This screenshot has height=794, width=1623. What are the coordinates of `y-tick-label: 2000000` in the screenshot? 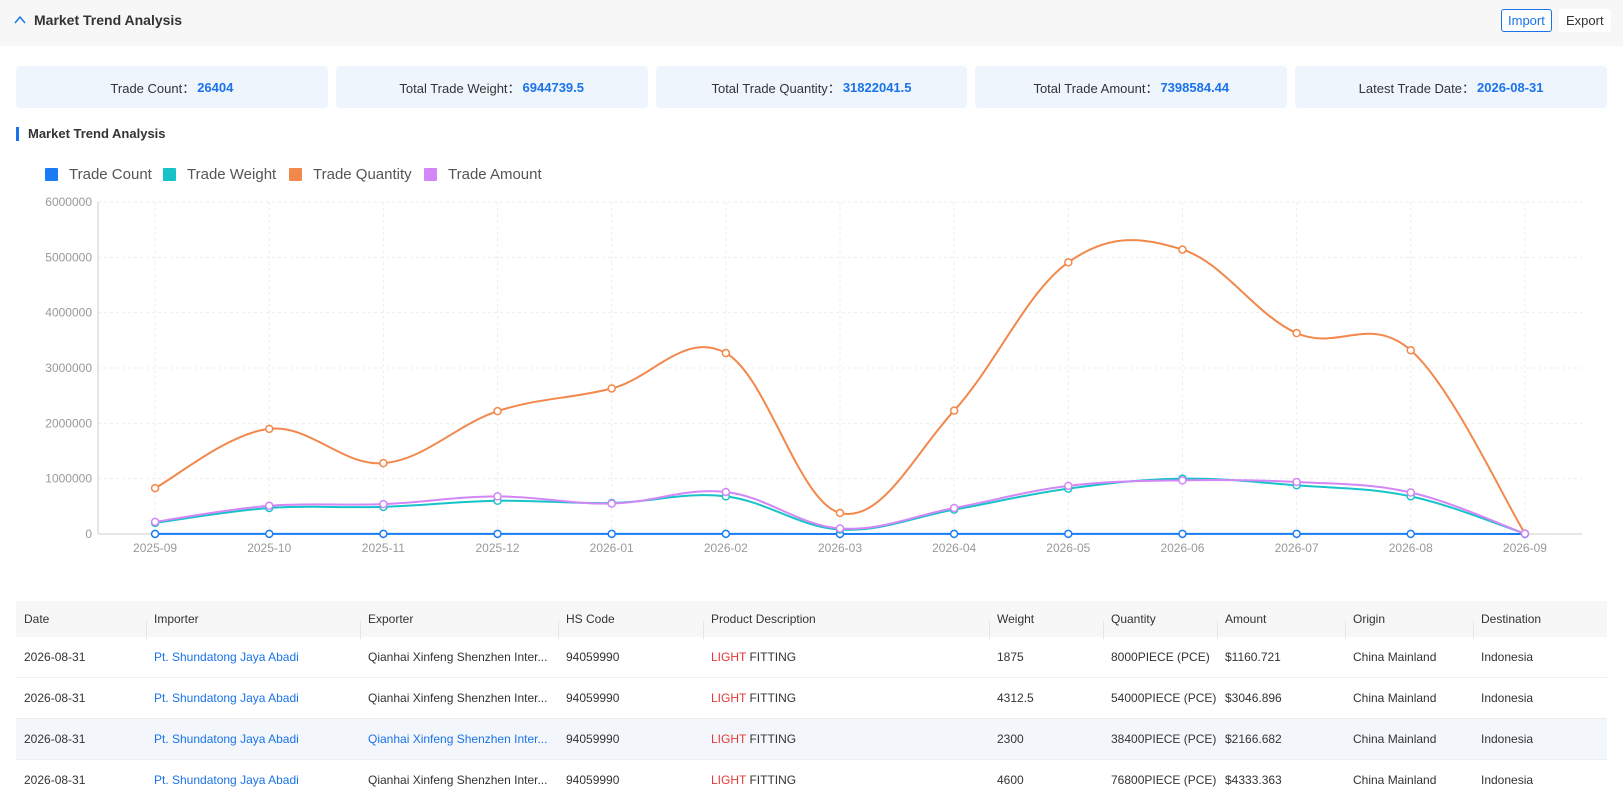 It's located at (68, 423).